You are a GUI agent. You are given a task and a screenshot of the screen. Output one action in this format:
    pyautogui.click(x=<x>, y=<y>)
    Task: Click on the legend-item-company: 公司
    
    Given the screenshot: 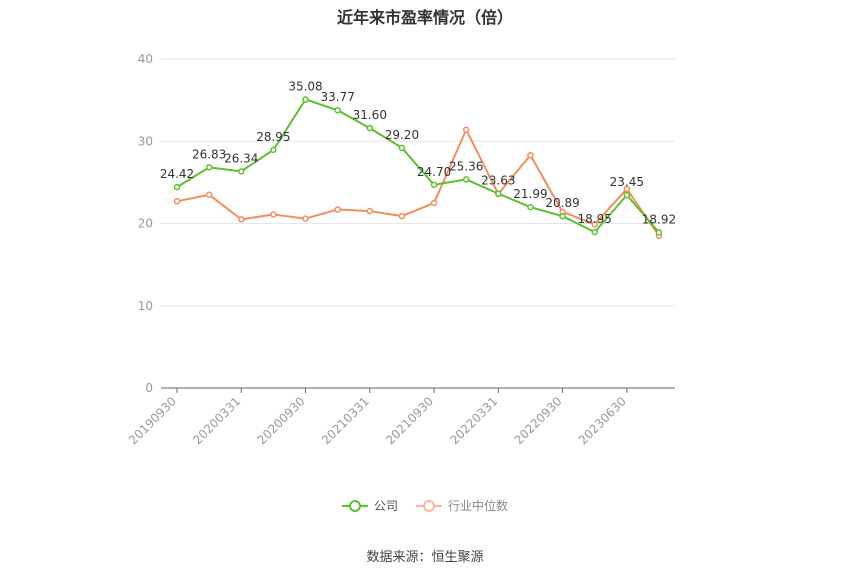 What is the action you would take?
    pyautogui.click(x=369, y=505)
    